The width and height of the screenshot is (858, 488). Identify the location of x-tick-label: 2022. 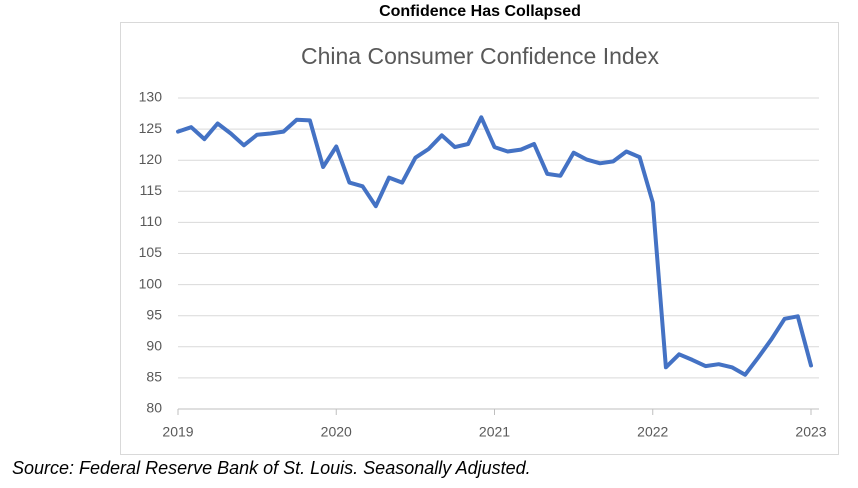
(652, 432).